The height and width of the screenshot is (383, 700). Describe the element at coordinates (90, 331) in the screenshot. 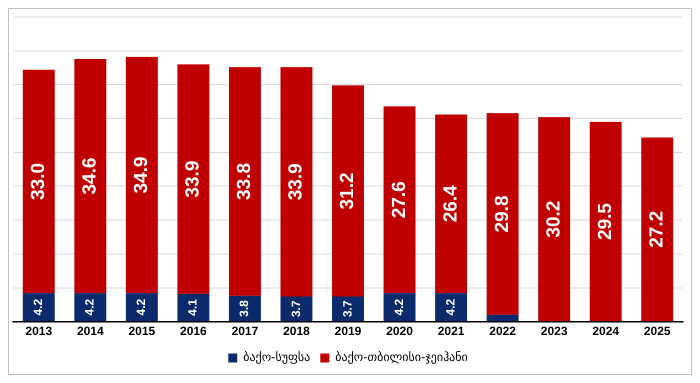

I see `x-tick-label: 2014` at that location.